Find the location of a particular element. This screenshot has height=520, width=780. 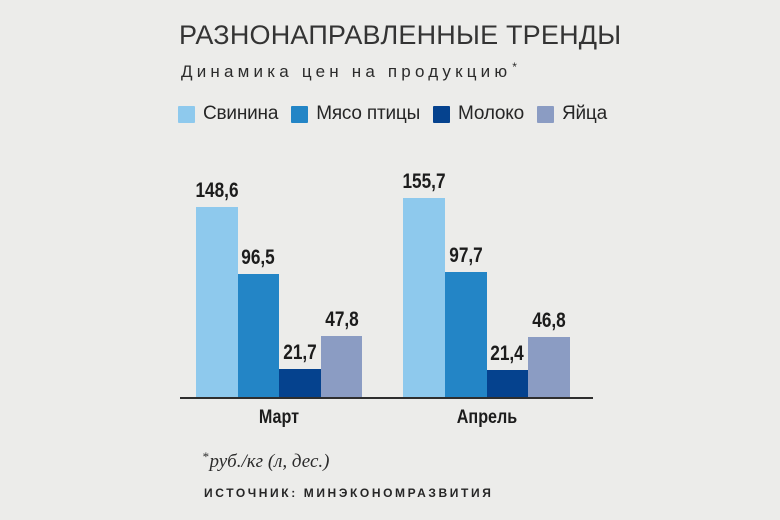

x-axis-line is located at coordinates (386, 398).